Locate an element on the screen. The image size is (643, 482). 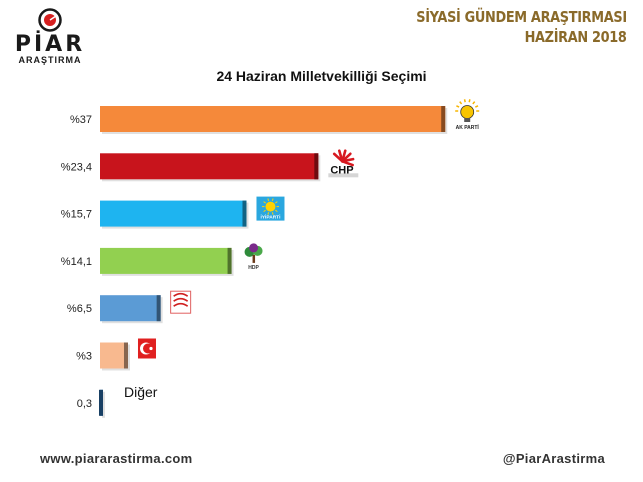
chp-arrows-icon: CHP is located at coordinates (343, 163).